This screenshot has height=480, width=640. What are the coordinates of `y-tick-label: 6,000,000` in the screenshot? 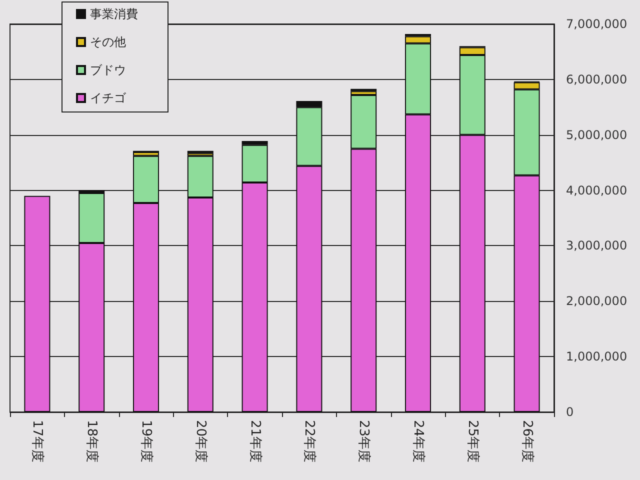 It's located at (597, 79).